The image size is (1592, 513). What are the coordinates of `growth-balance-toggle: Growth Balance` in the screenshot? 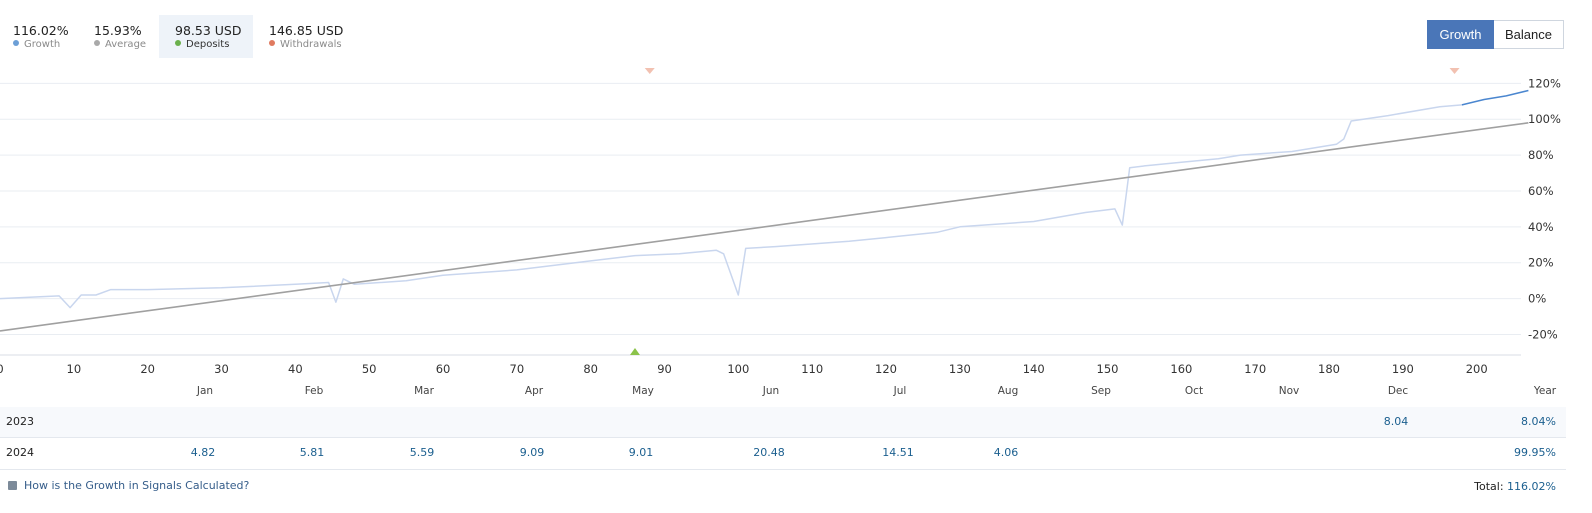 It's located at (1495, 34).